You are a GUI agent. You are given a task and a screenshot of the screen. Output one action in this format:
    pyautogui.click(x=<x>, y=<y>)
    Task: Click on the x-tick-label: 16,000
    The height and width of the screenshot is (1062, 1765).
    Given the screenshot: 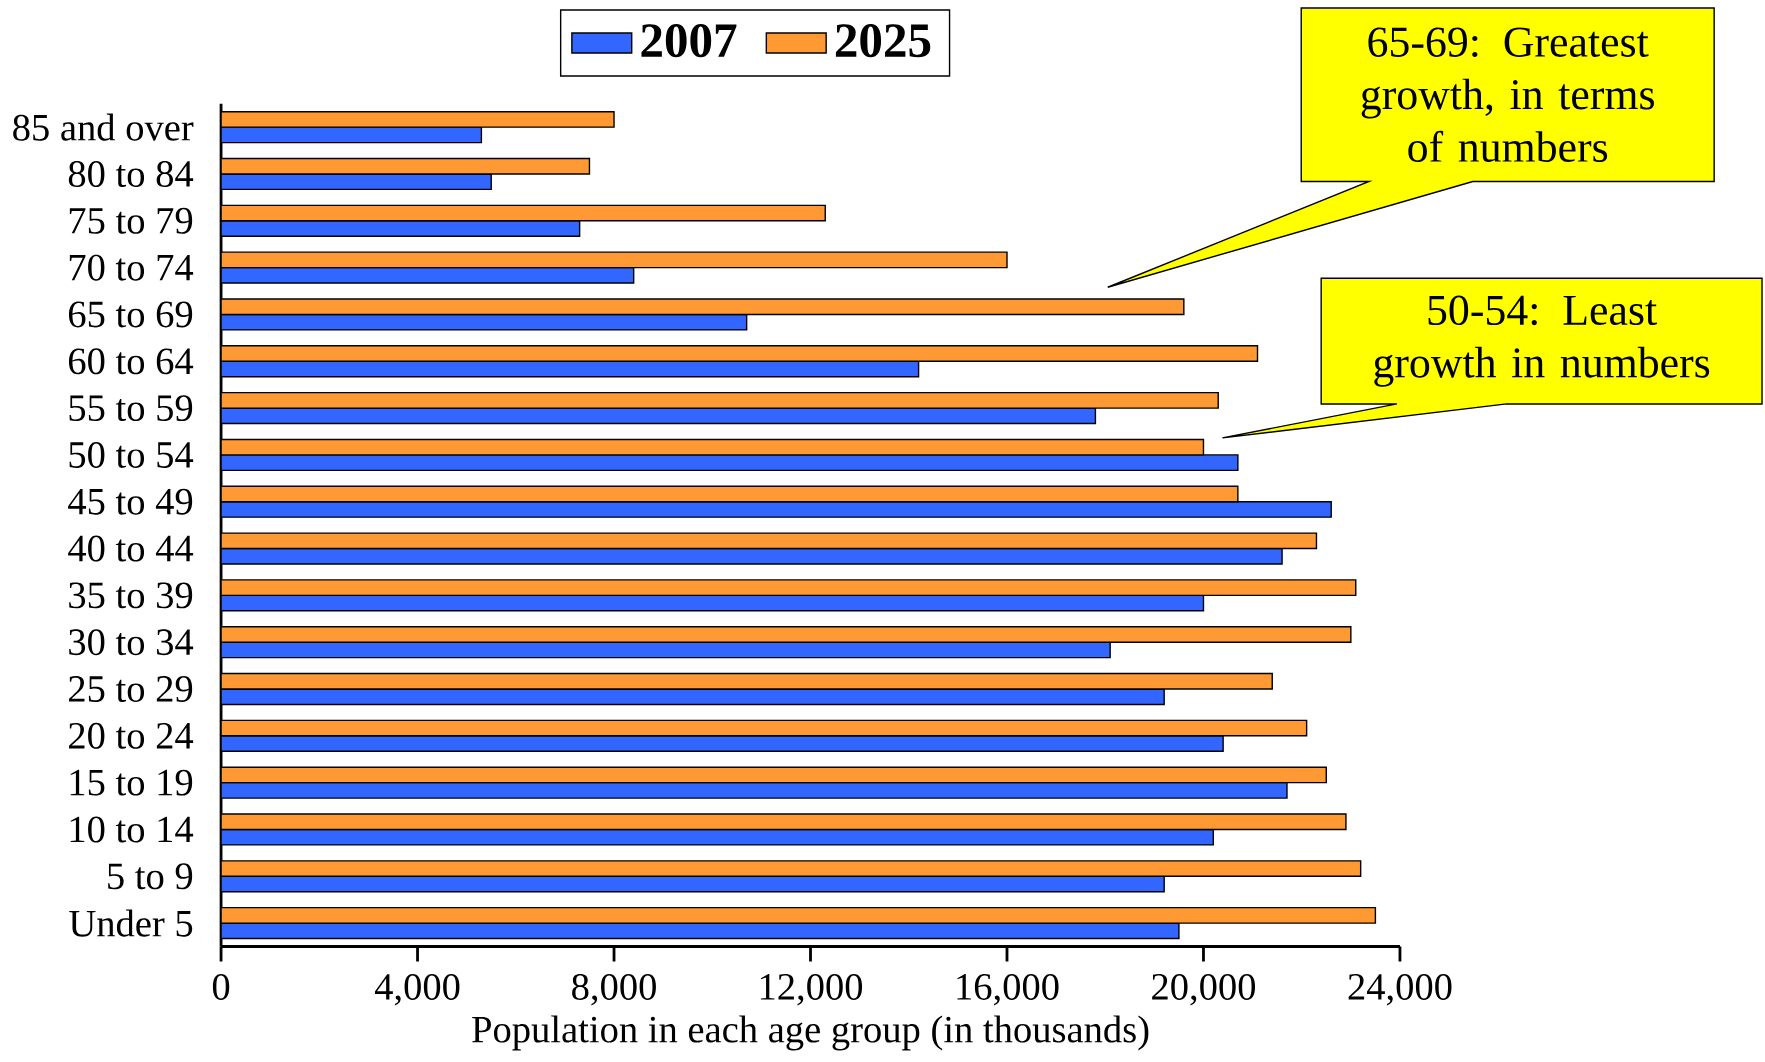 What is the action you would take?
    pyautogui.click(x=1008, y=989)
    